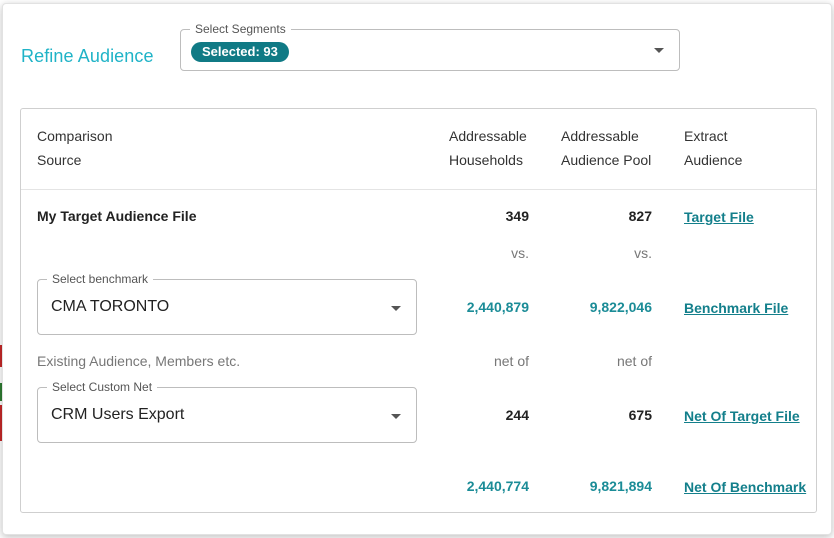 The width and height of the screenshot is (834, 538). Describe the element at coordinates (640, 415) in the screenshot. I see `custom-net-pool: 675` at that location.